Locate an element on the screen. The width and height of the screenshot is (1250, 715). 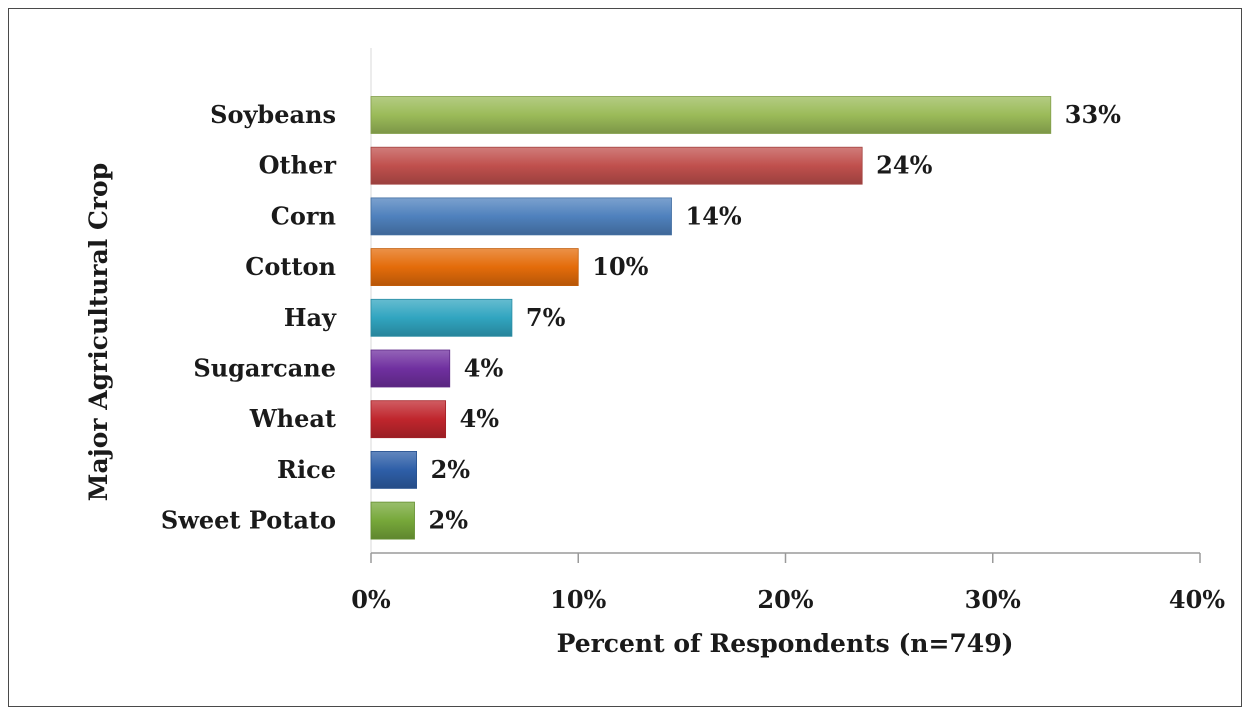
x-tick-label: 0% is located at coordinates (371, 599).